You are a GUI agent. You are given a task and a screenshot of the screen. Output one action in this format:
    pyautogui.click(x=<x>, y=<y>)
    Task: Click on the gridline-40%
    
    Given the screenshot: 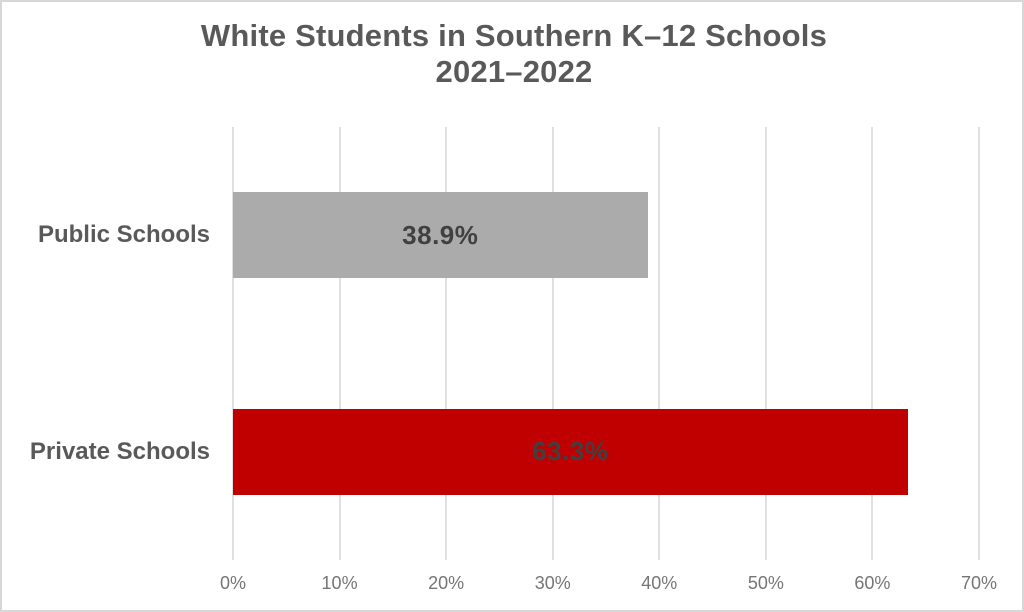 What is the action you would take?
    pyautogui.click(x=659, y=343)
    